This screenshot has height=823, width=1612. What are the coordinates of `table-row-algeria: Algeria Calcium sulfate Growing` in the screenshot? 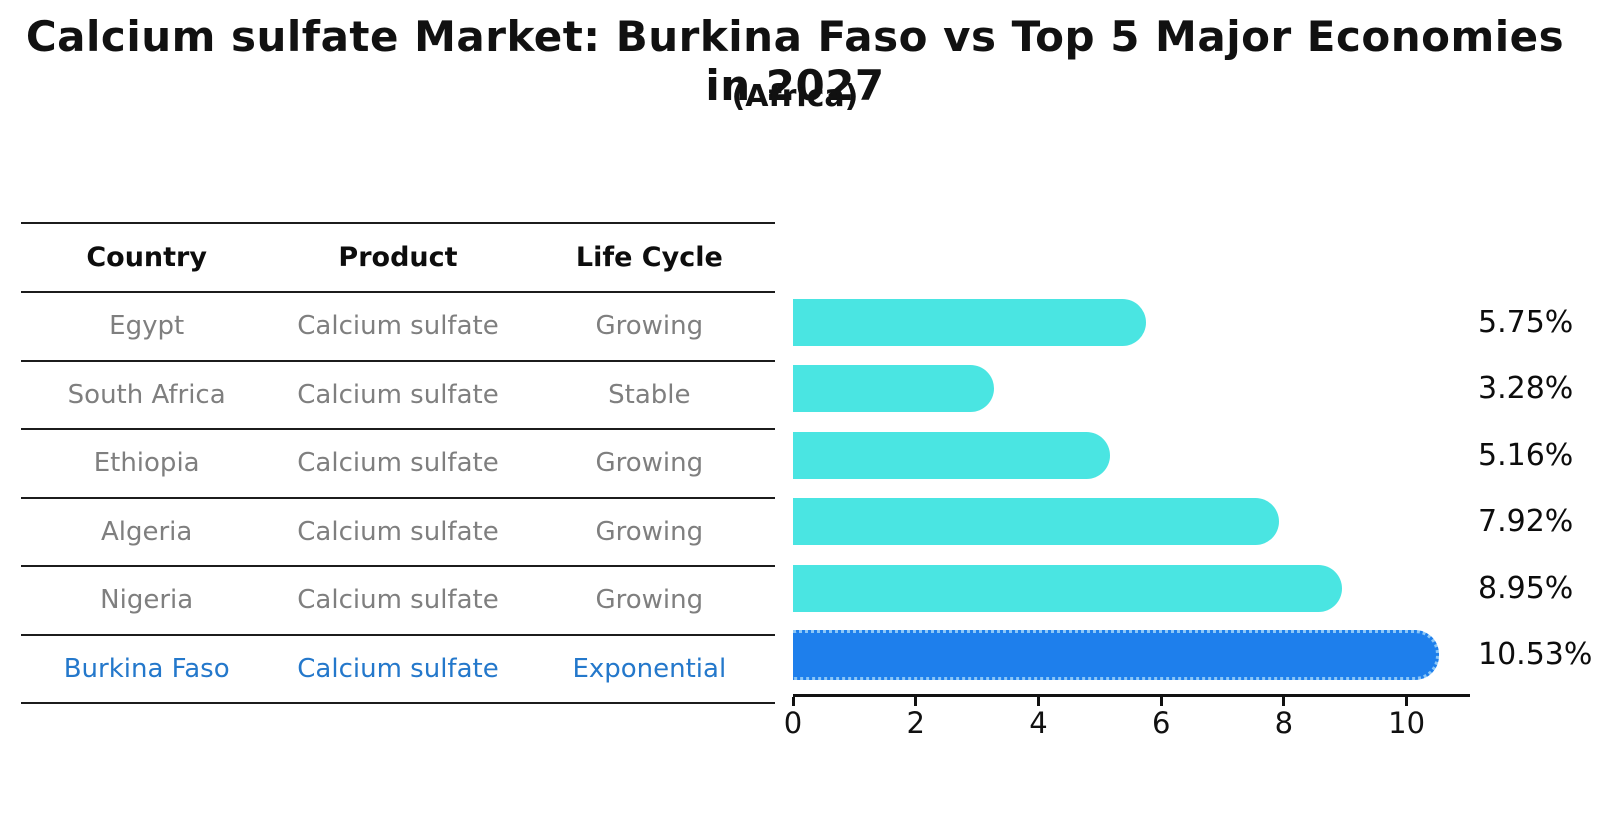 It's located at (398, 531).